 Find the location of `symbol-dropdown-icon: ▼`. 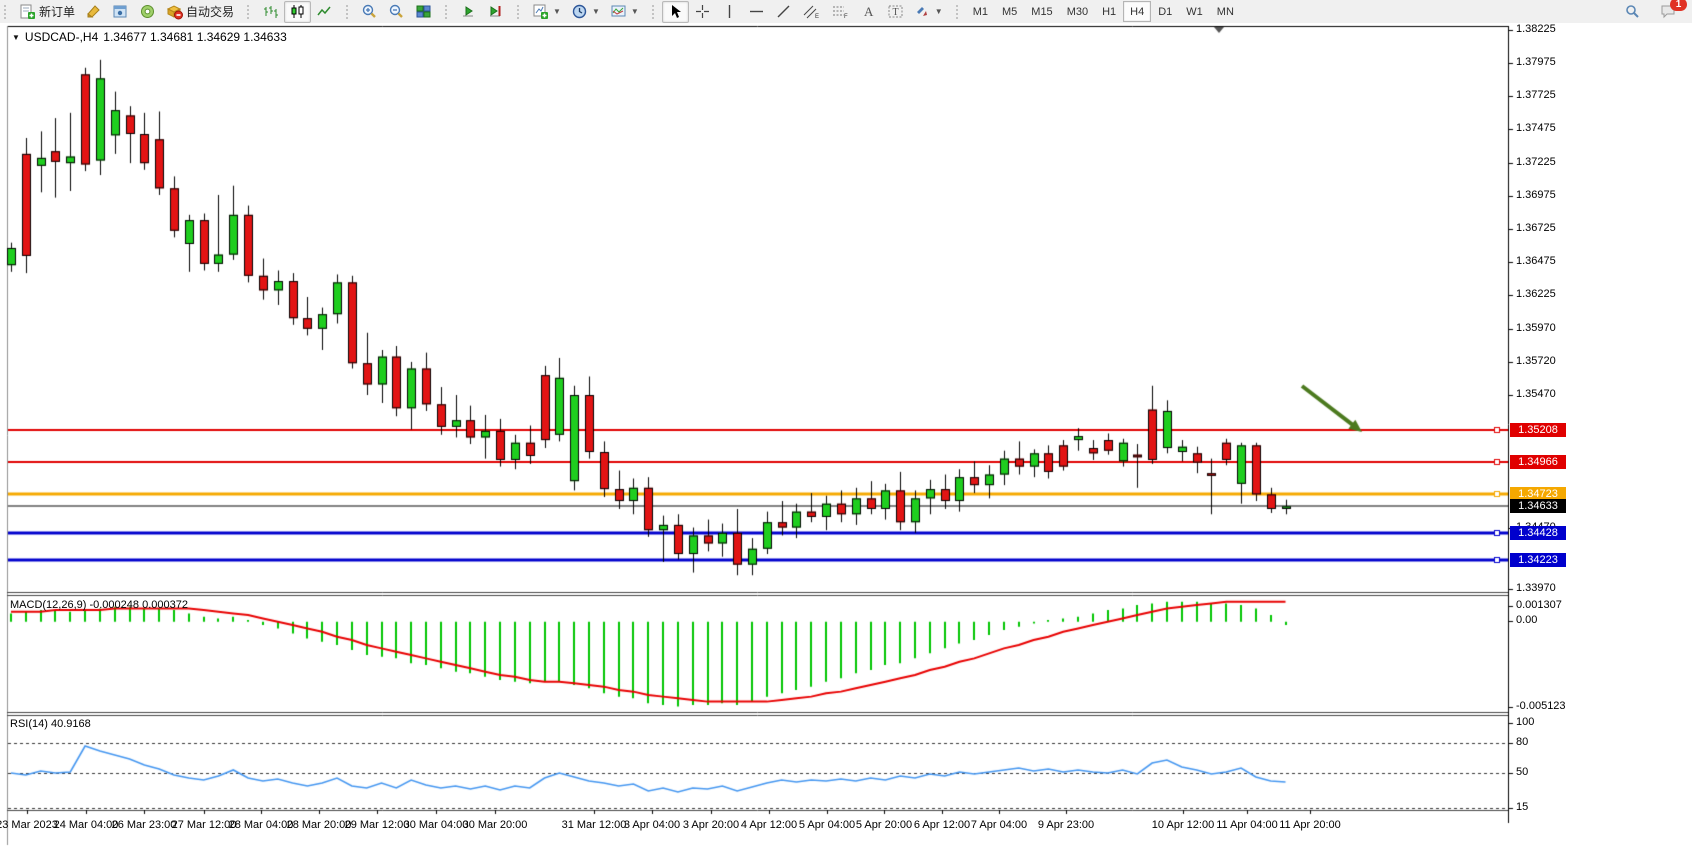

symbol-dropdown-icon: ▼ is located at coordinates (16, 37).